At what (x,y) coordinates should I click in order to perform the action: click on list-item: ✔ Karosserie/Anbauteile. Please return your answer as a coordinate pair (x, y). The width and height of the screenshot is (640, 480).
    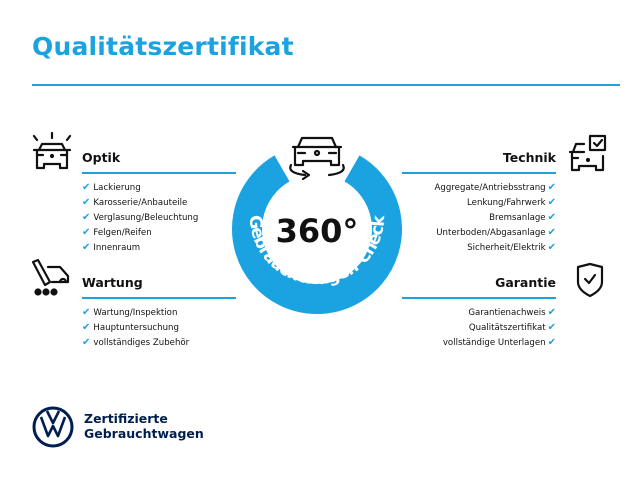
    Looking at the image, I should click on (135, 202).